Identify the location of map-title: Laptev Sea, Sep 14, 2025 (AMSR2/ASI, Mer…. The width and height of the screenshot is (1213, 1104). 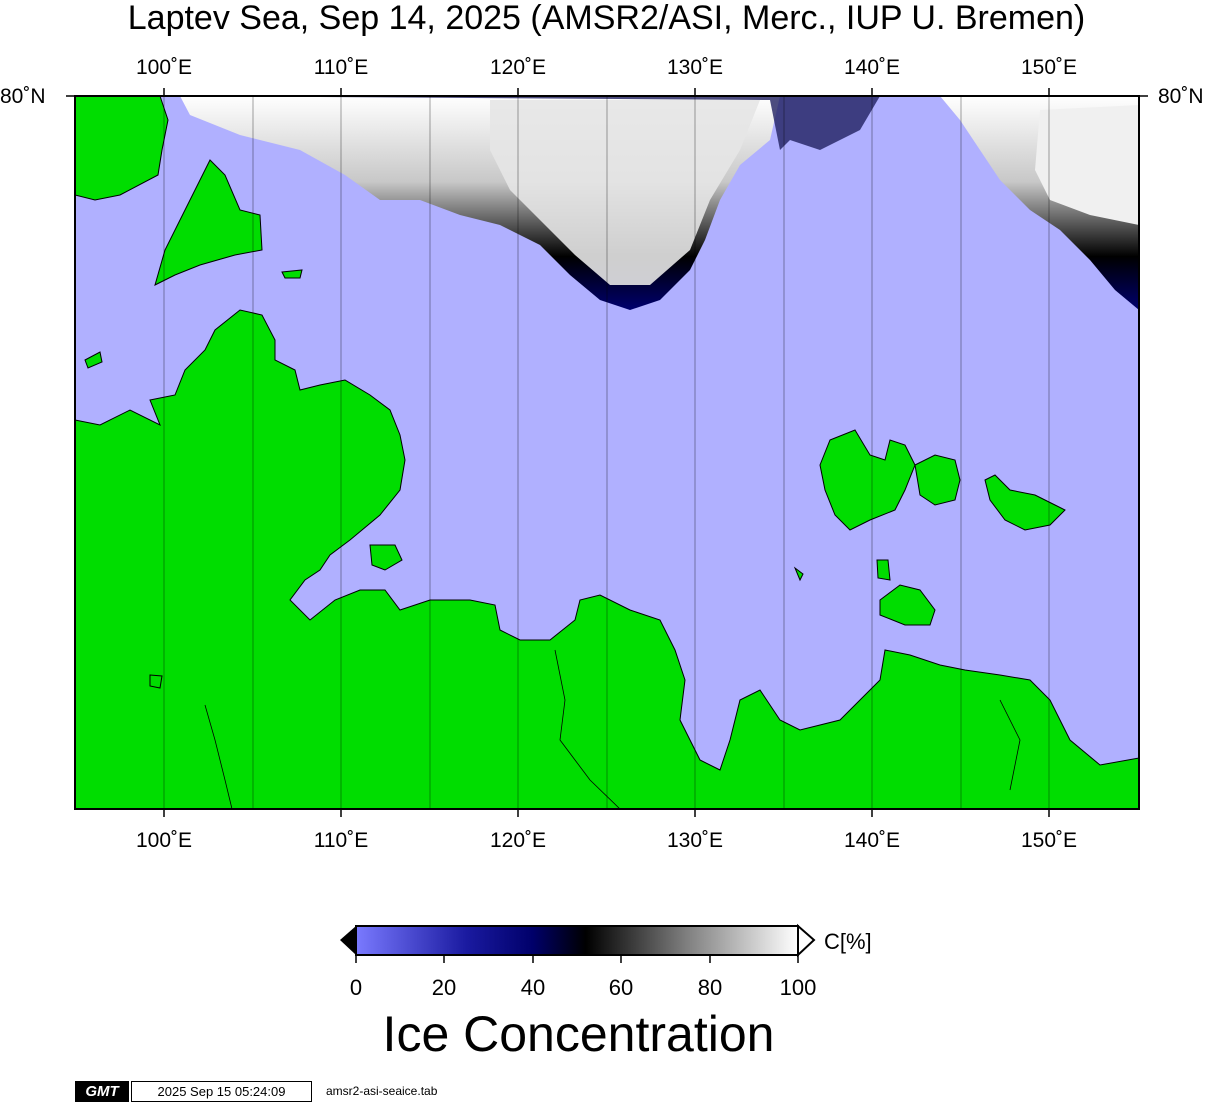
(606, 18).